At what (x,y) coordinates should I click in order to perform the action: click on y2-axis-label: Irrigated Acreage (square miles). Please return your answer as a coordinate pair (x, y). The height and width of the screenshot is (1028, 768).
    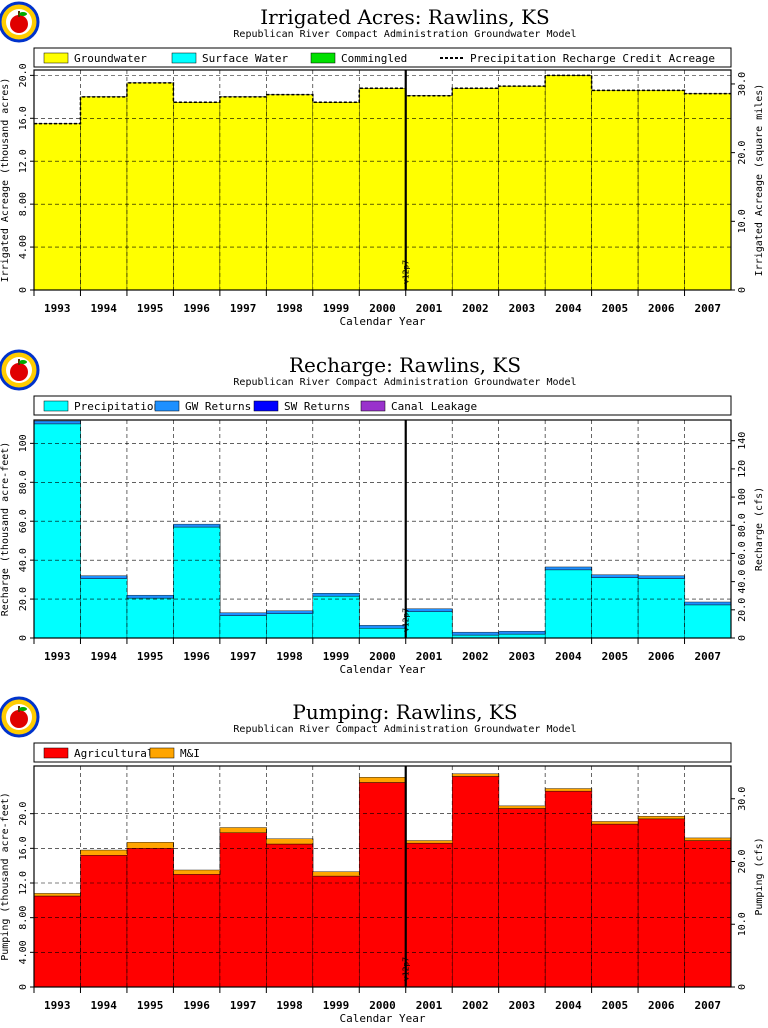
    Looking at the image, I should click on (759, 180).